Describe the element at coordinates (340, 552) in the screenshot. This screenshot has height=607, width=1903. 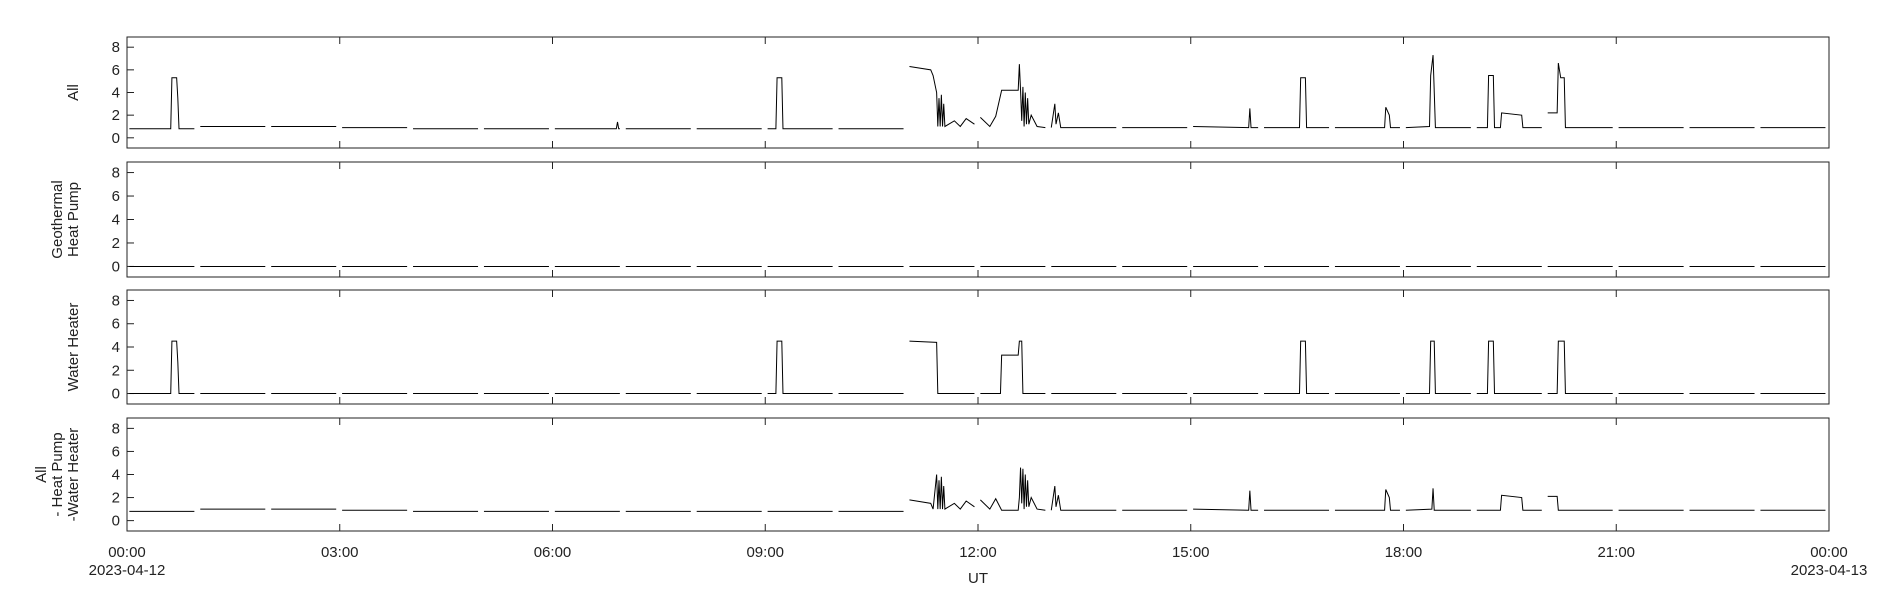
I see `x-tick-label: 03:00` at that location.